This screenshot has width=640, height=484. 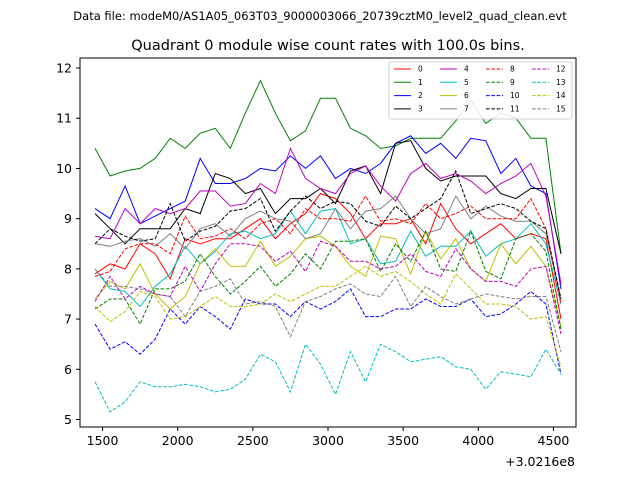 I want to click on y-tick-label: 8, so click(x=68, y=268).